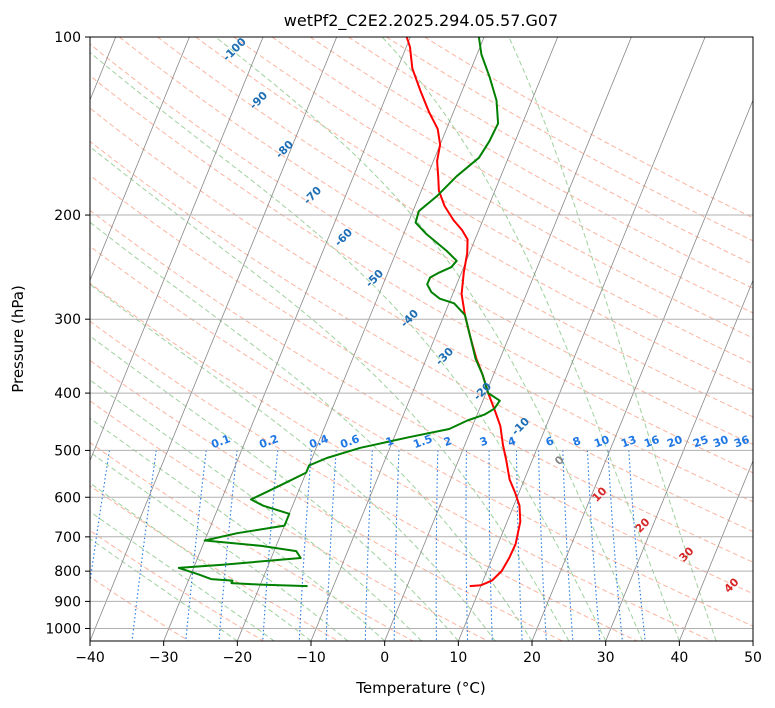 This screenshot has height=708, width=775. Describe the element at coordinates (67, 498) in the screenshot. I see `y-tick-label: 600` at that location.